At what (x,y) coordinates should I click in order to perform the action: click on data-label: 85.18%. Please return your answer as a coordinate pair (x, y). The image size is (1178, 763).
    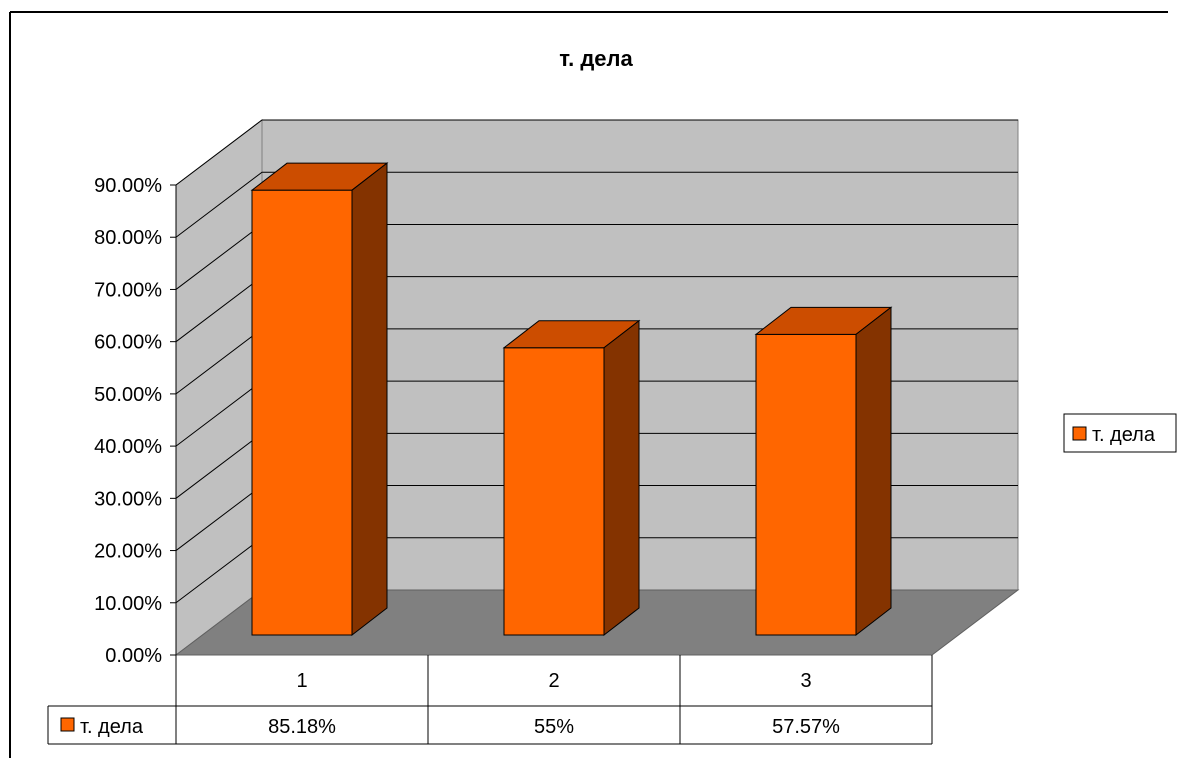
    Looking at the image, I should click on (302, 727).